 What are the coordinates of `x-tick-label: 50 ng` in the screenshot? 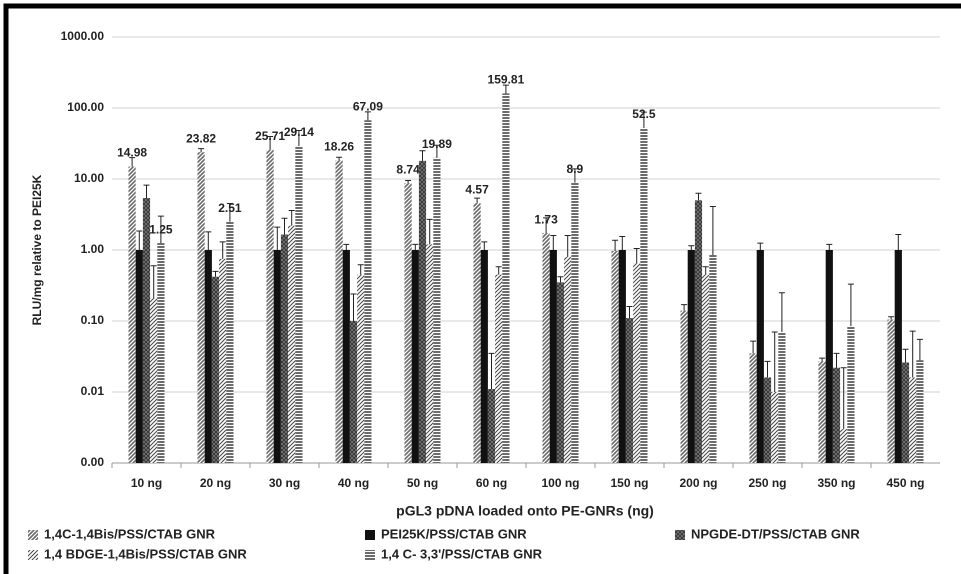 It's located at (422, 483).